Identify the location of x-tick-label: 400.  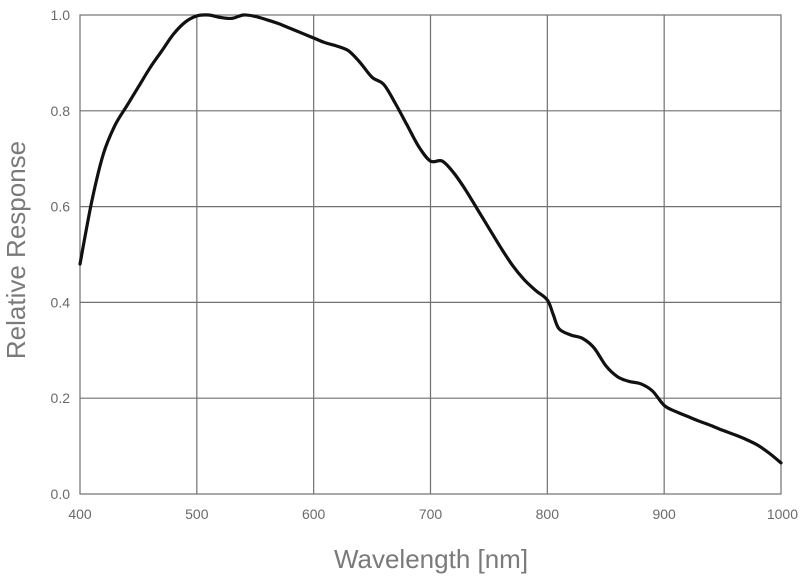
(80, 514).